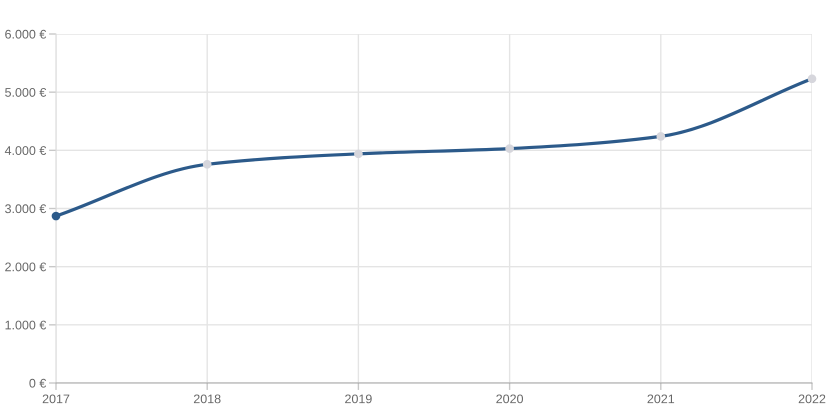 This screenshot has width=829, height=414. I want to click on y-tick-label: 5.000 €, so click(25, 92).